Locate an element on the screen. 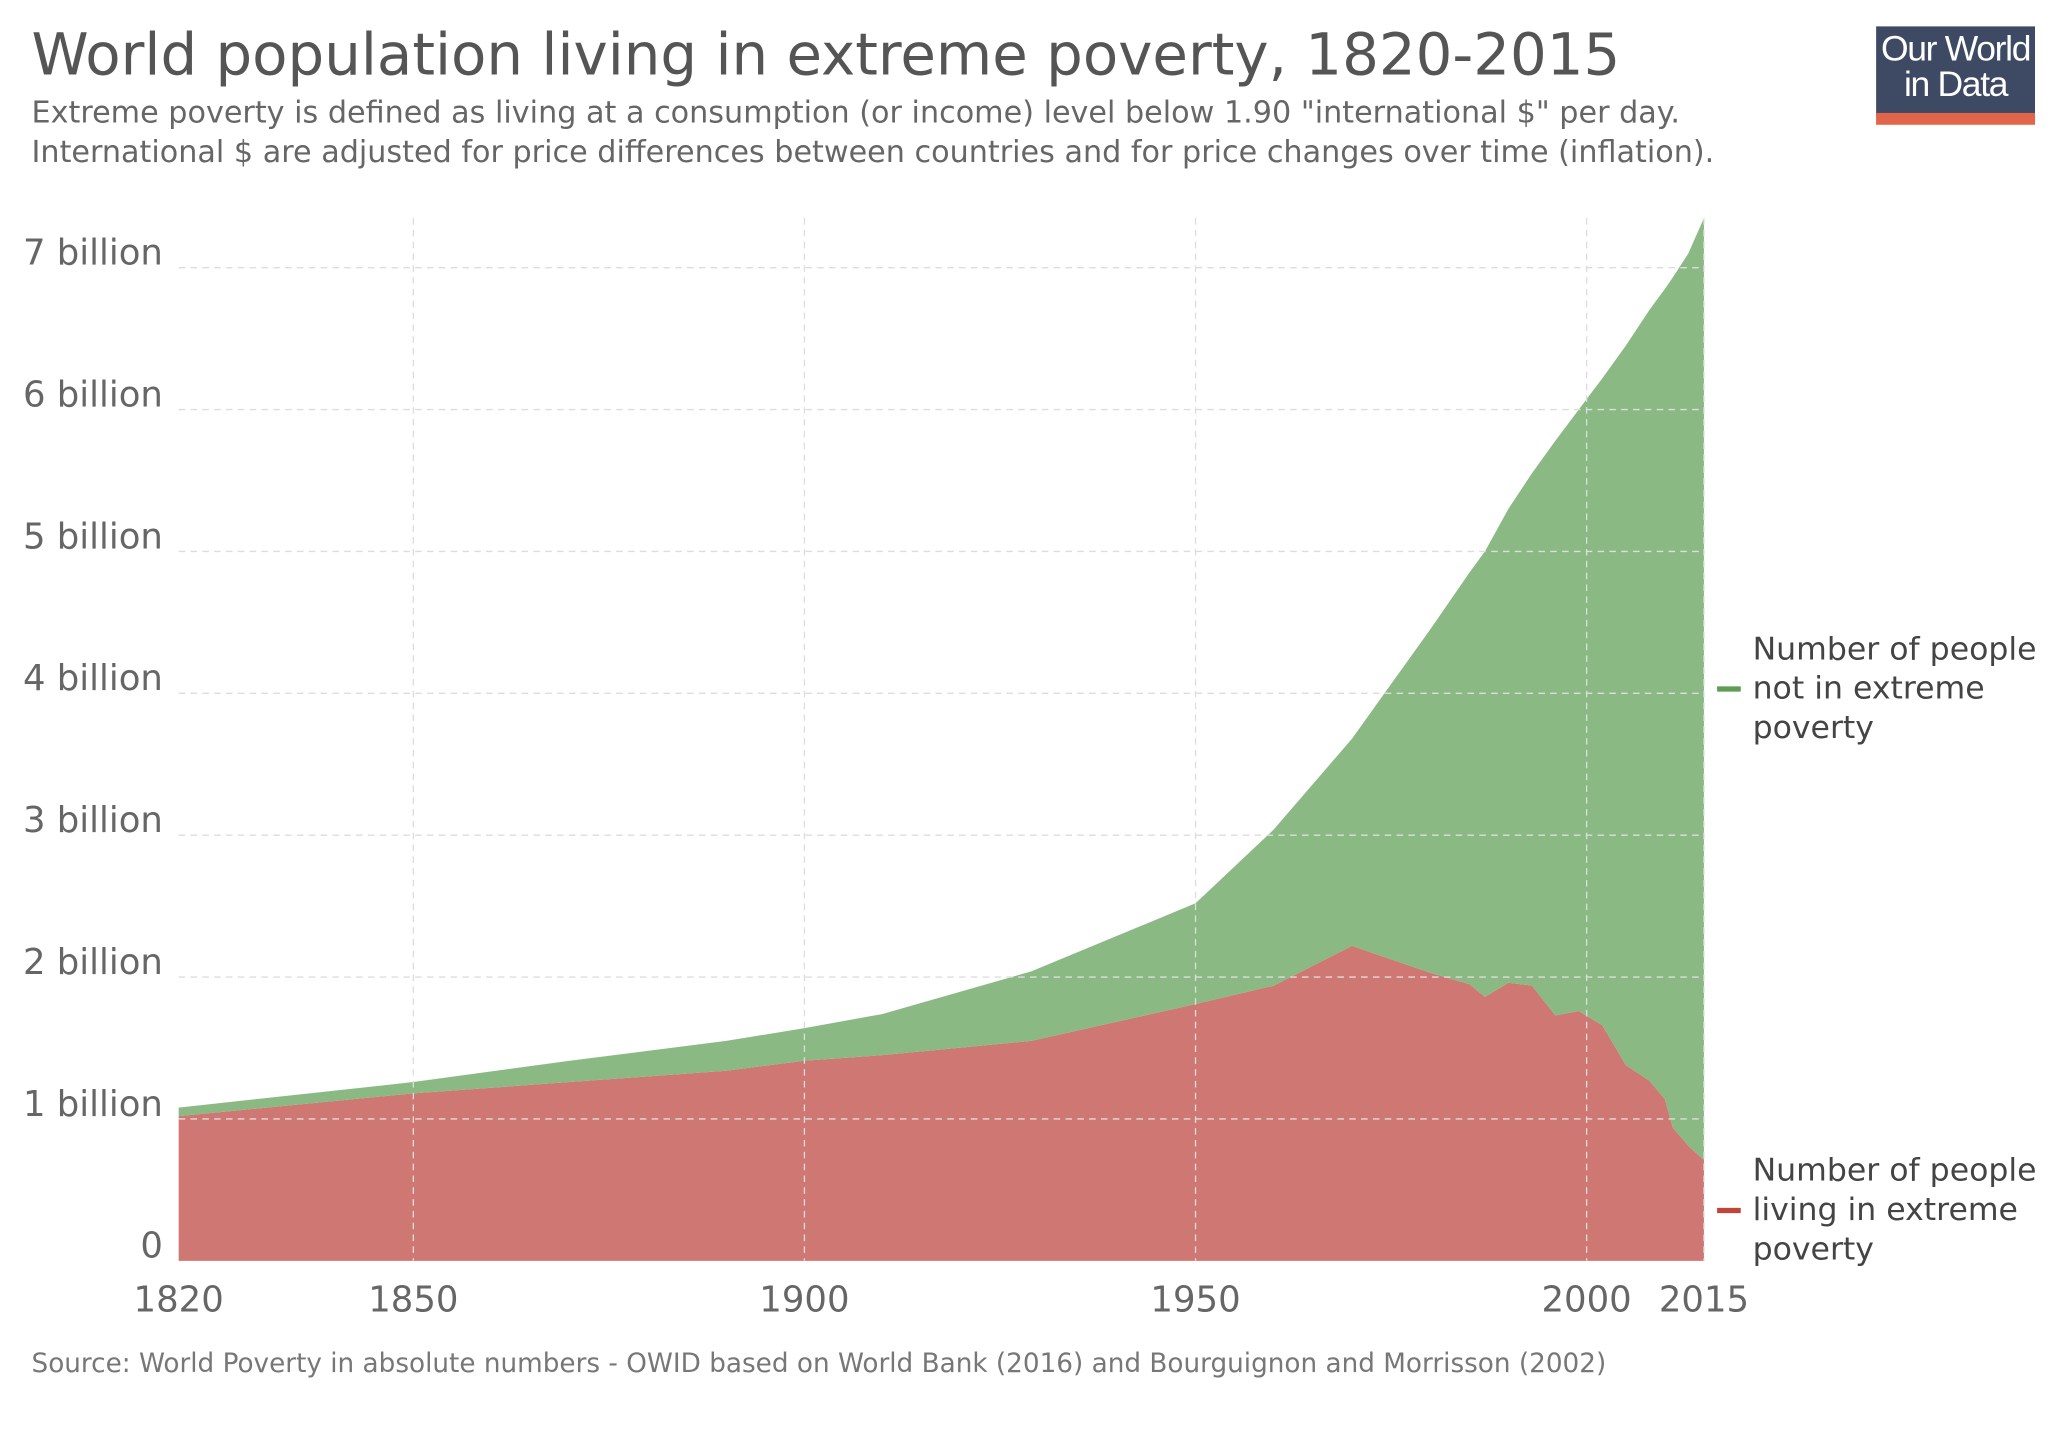 This screenshot has height=1446, width=2060. logo-box: Our World in Data is located at coordinates (1956, 71).